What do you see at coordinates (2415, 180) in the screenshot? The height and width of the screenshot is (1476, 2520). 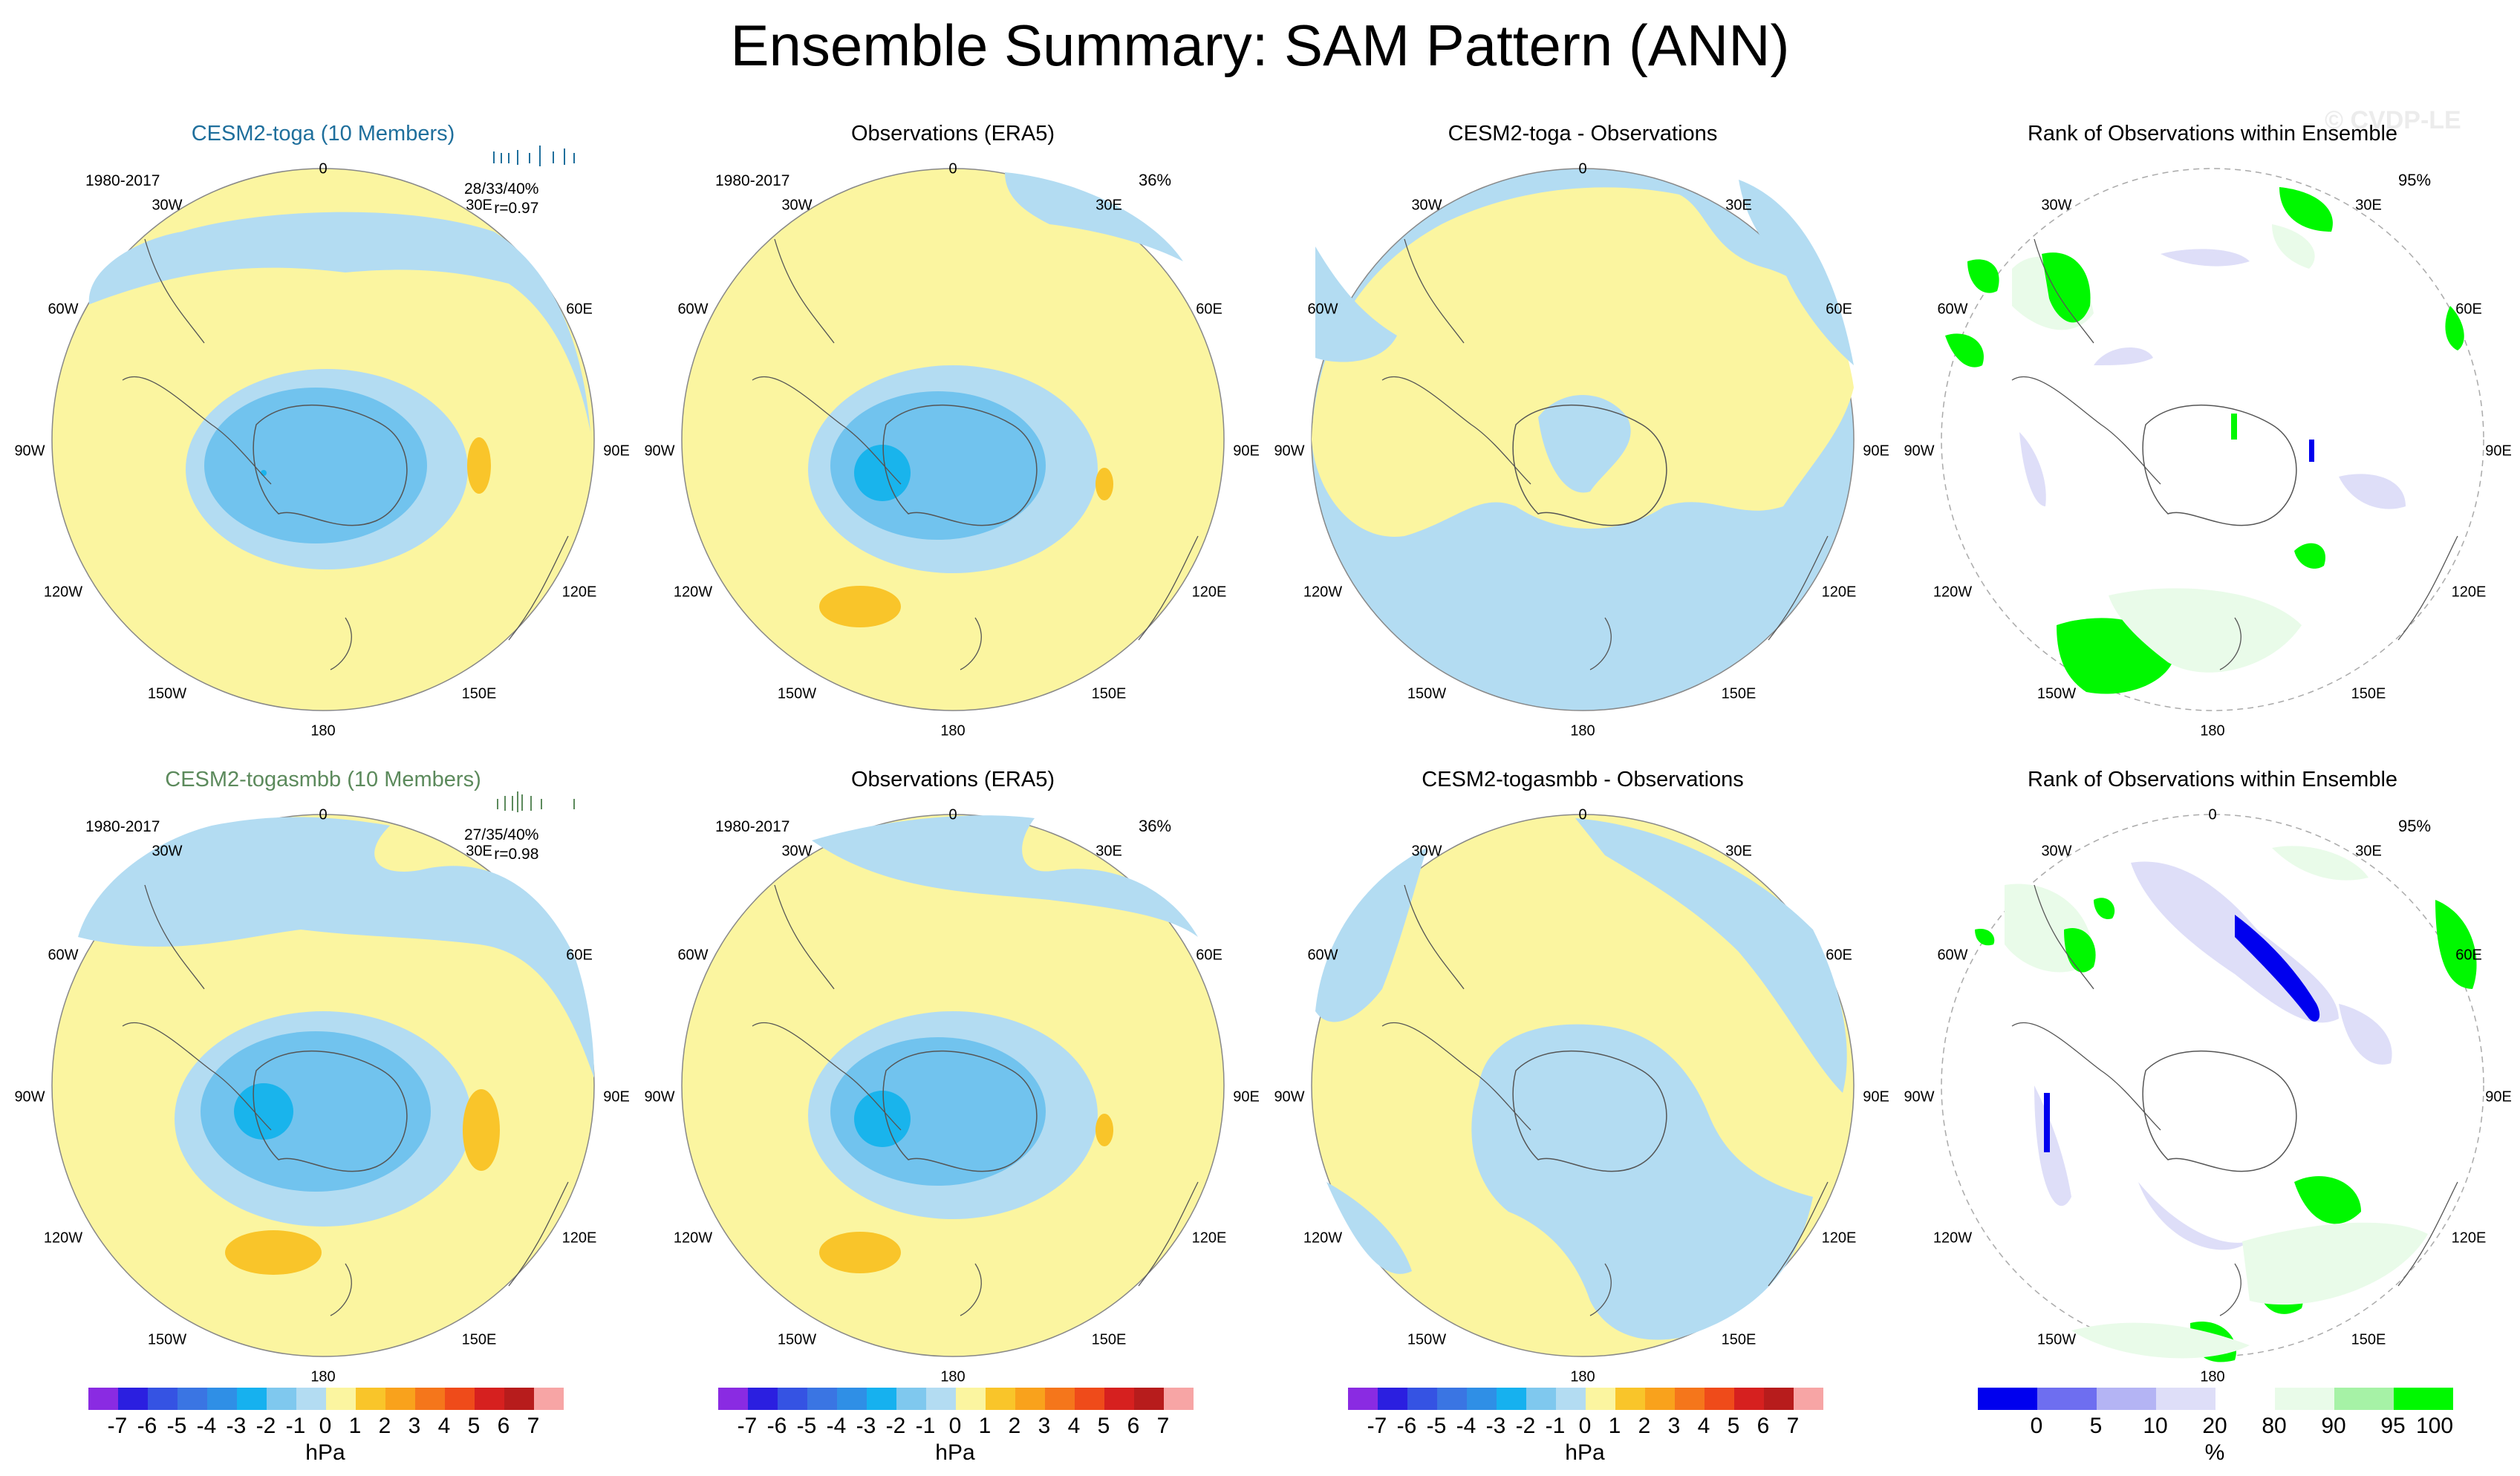 I see `percent-label: 95%` at bounding box center [2415, 180].